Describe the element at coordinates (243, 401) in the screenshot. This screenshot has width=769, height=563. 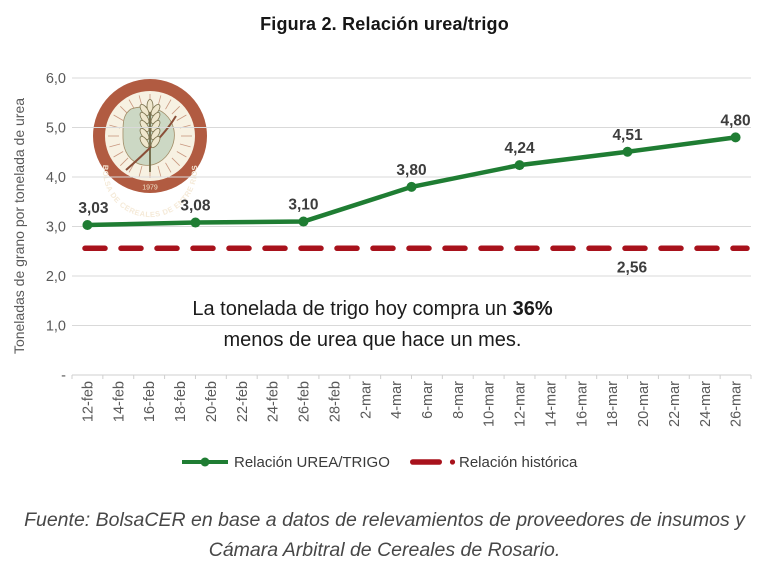
I see `svg-text: 22-feb` at that location.